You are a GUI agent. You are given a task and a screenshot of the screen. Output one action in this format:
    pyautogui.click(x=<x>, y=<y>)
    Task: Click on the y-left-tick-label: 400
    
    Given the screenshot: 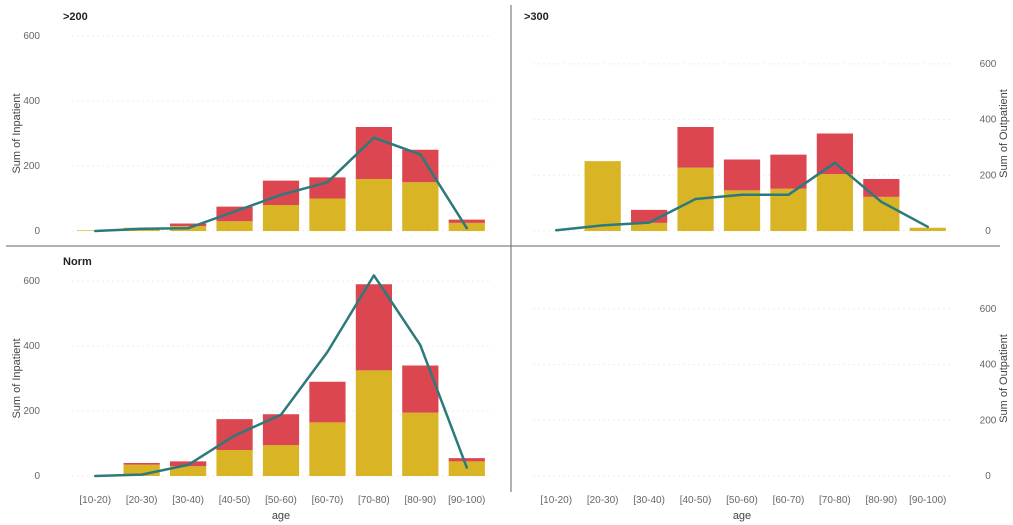 What is the action you would take?
    pyautogui.click(x=31, y=346)
    